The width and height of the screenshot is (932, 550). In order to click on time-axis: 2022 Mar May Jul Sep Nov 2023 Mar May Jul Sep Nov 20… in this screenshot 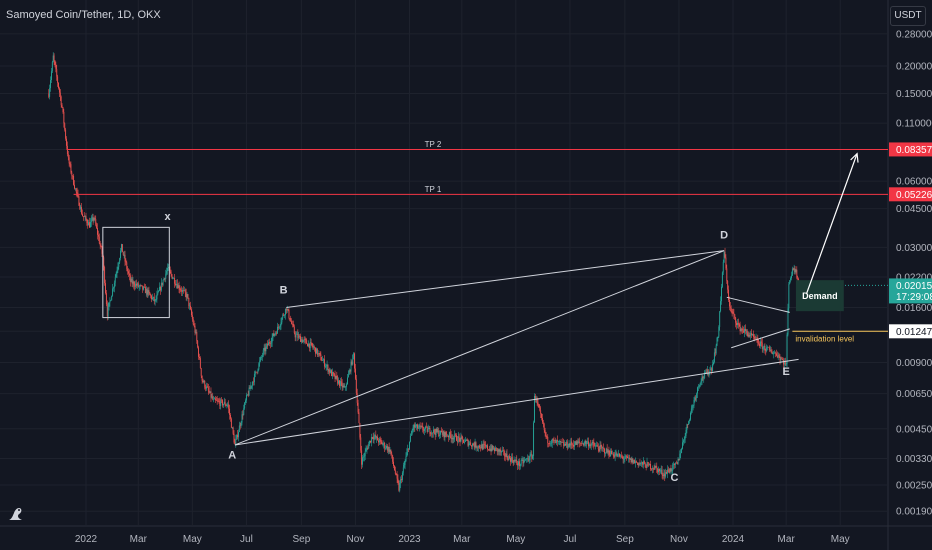, I will do `click(462, 539)`.